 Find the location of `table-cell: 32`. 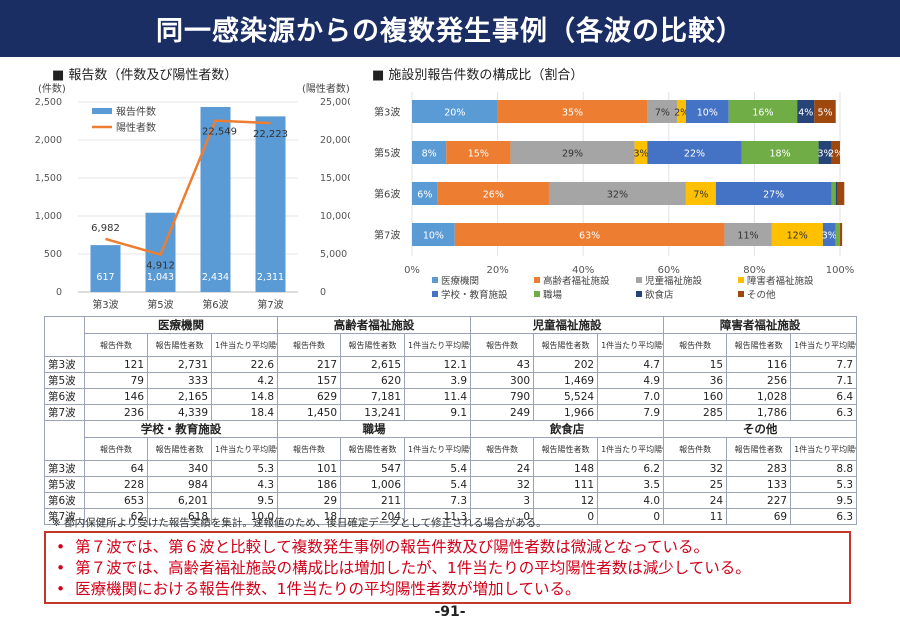

table-cell: 32 is located at coordinates (695, 468).